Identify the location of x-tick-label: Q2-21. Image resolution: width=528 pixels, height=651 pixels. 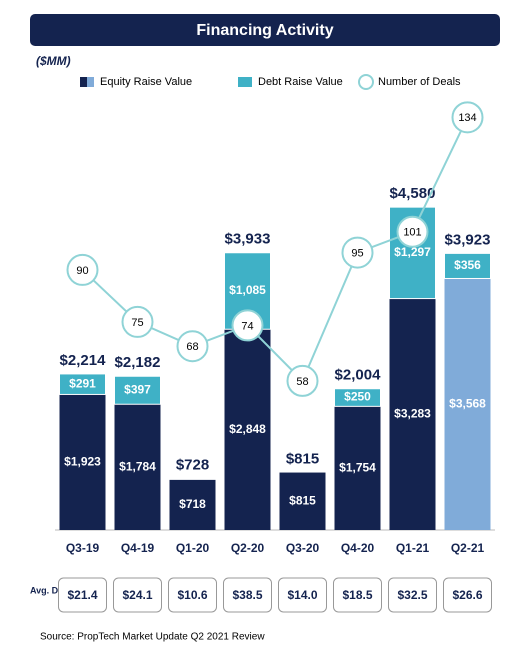
(468, 548).